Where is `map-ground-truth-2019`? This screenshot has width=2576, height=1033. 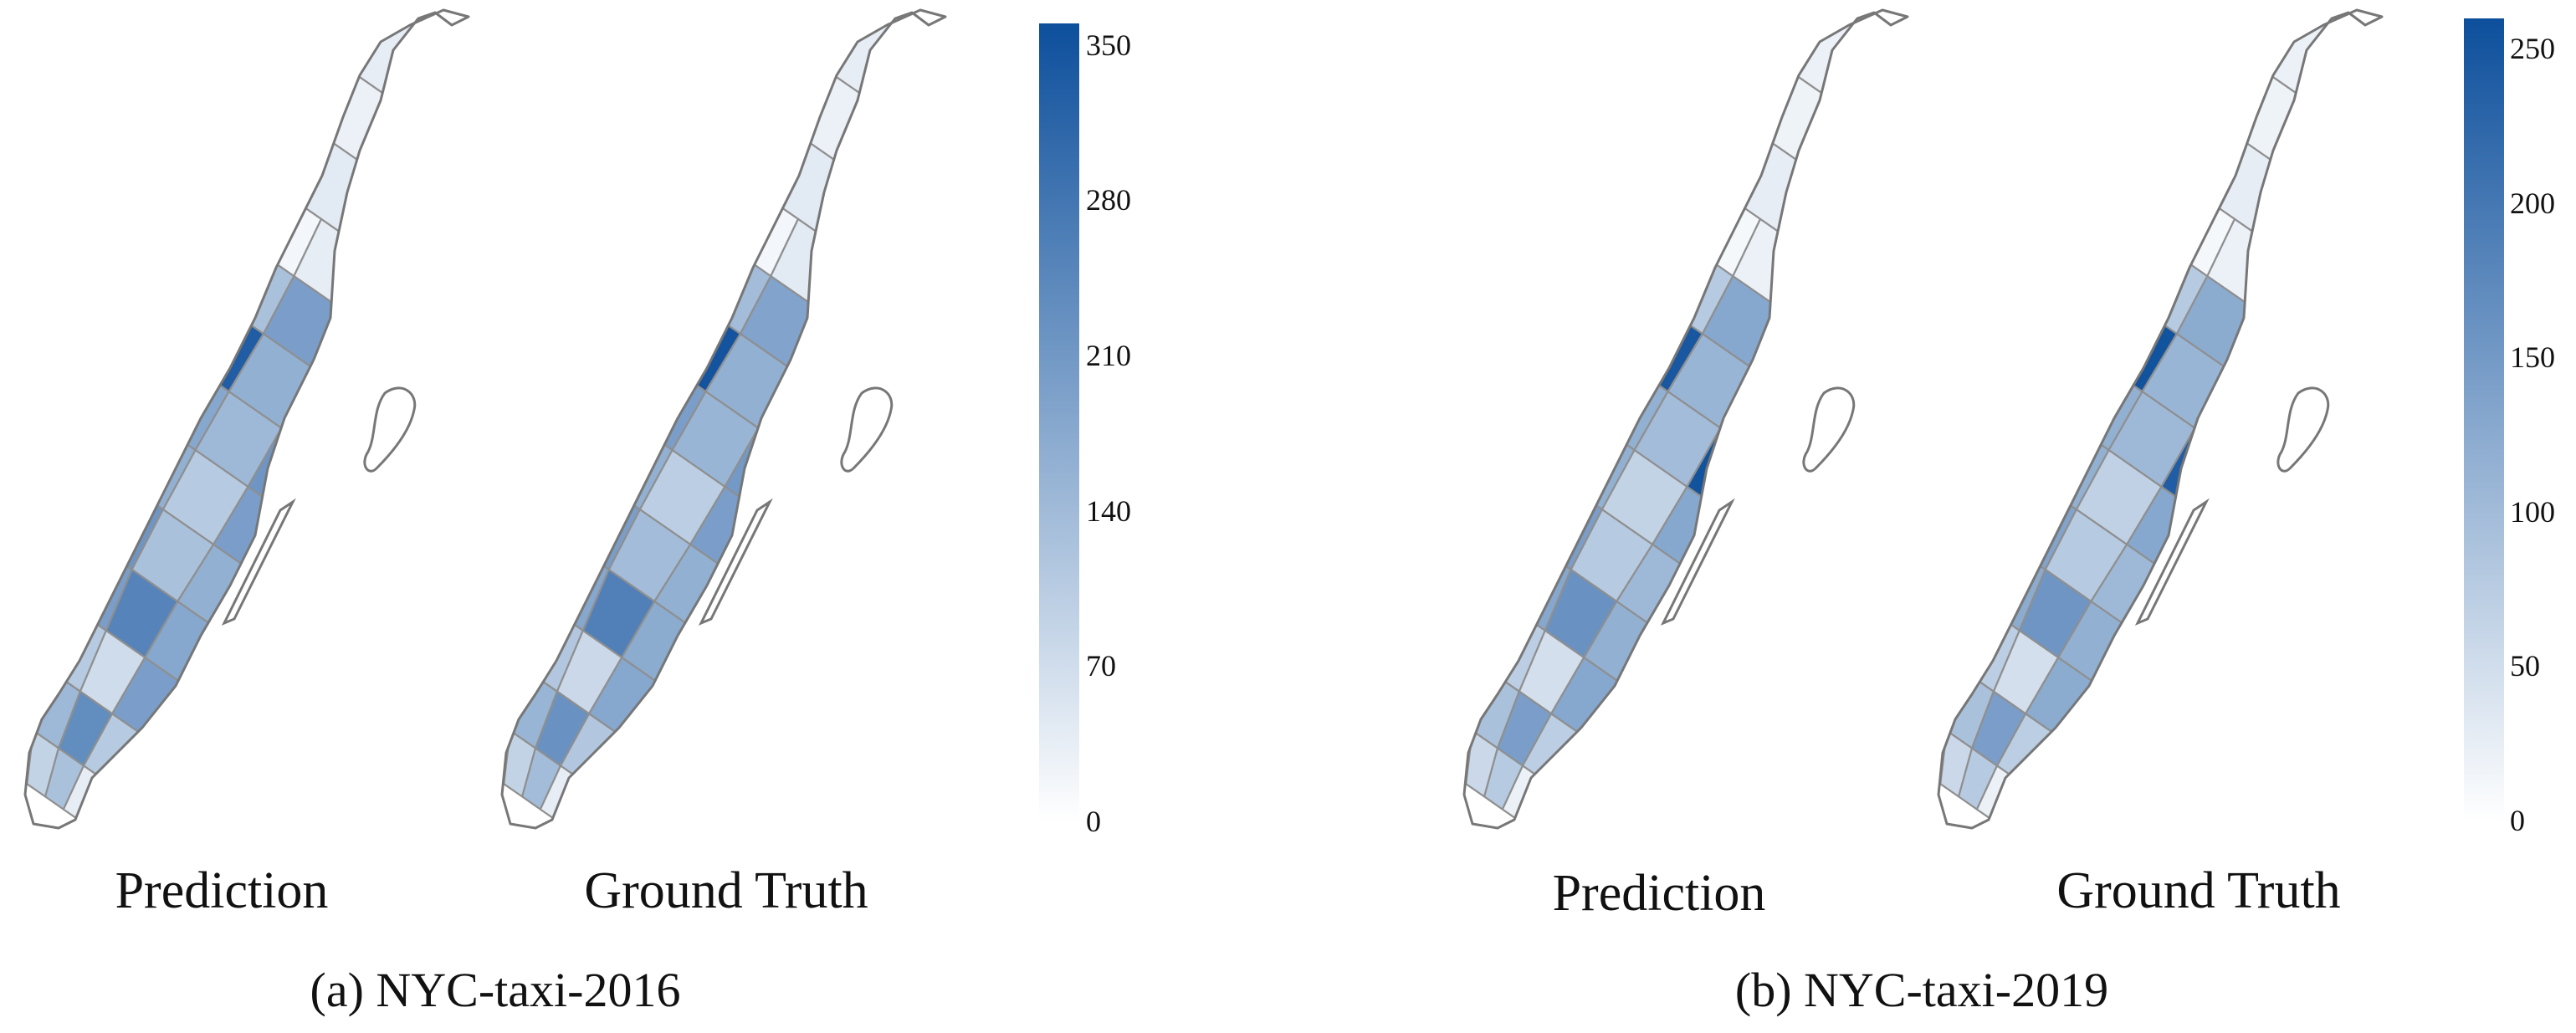 map-ground-truth-2019 is located at coordinates (2161, 419).